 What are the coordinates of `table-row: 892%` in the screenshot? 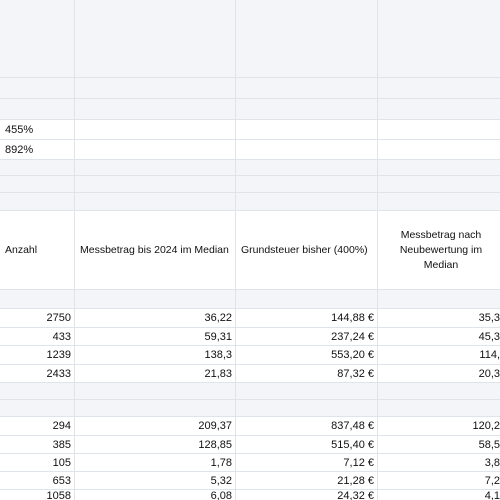 It's located at (250, 149).